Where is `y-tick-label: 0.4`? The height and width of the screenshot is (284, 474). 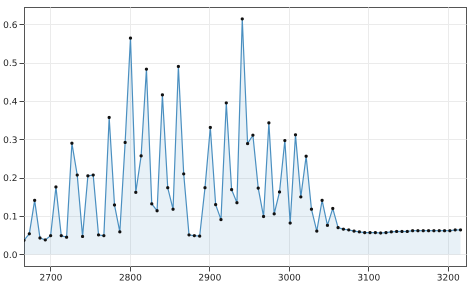
y-tick-label: 0.4 is located at coordinates (10, 103).